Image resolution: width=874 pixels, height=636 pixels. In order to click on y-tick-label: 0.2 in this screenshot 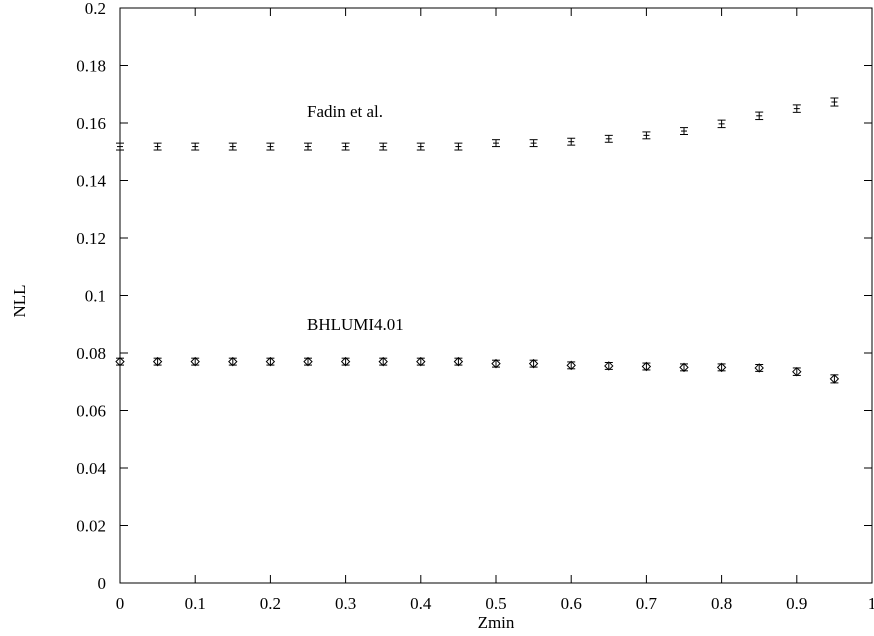, I will do `click(95, 9)`.